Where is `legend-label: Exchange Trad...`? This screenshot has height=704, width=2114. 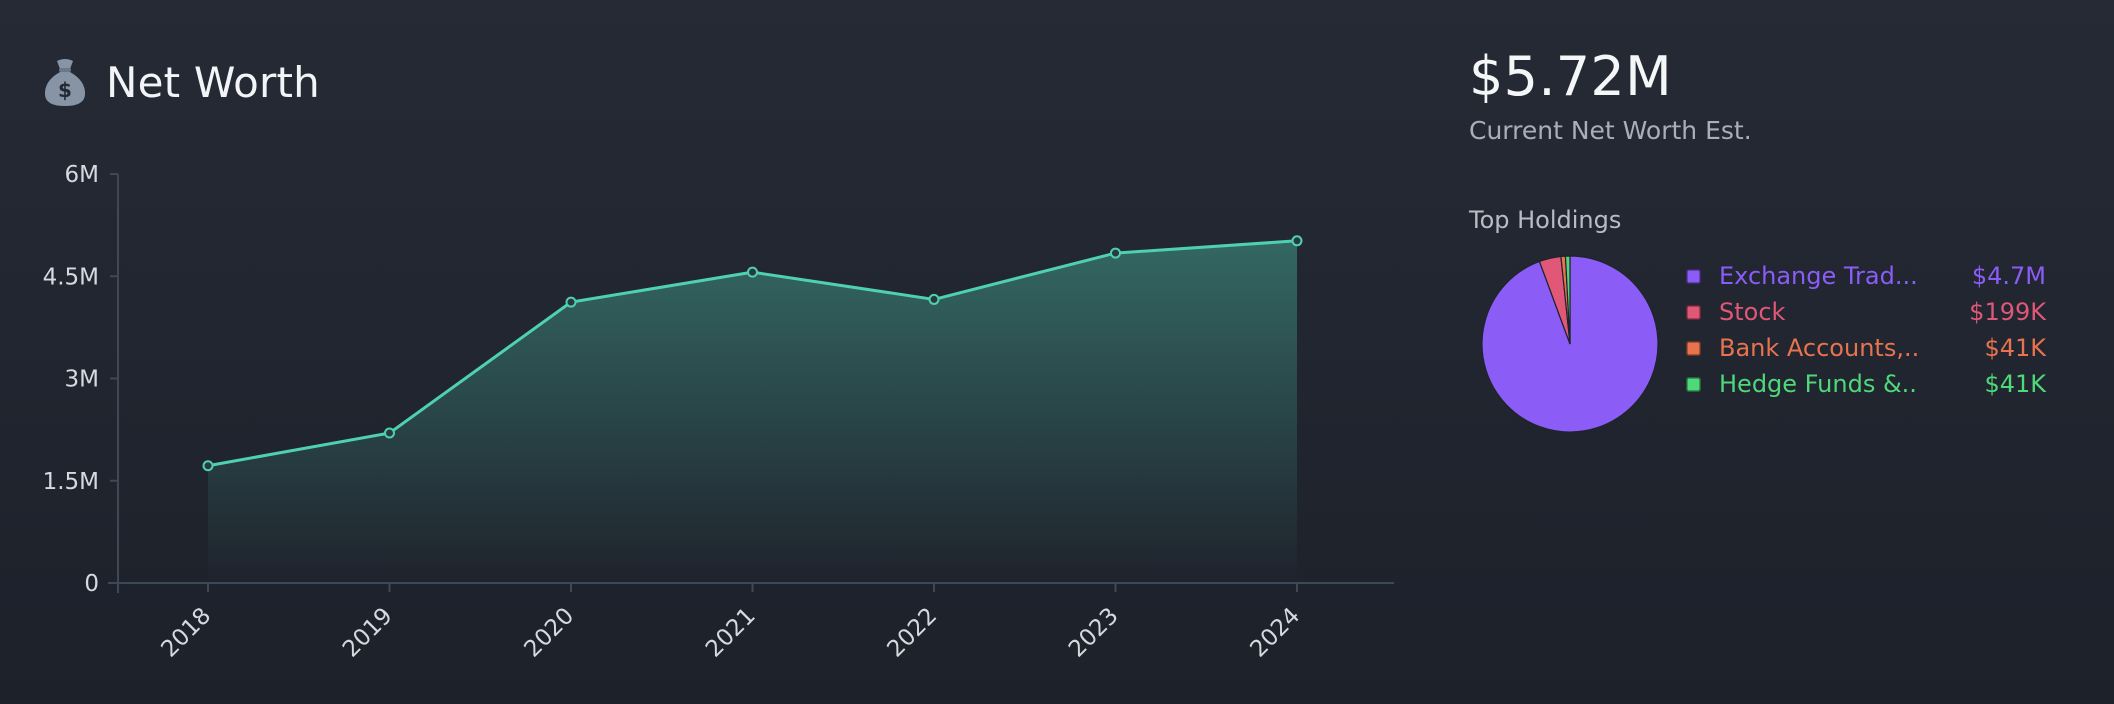
legend-label: Exchange Trad... is located at coordinates (1818, 276).